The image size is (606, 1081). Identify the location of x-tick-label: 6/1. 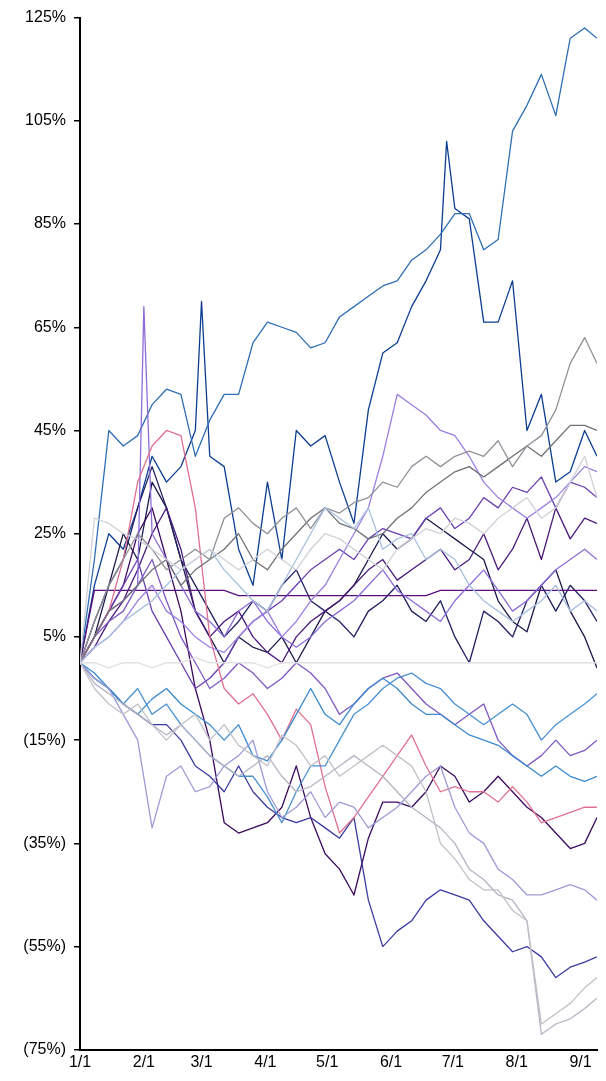
(391, 1061).